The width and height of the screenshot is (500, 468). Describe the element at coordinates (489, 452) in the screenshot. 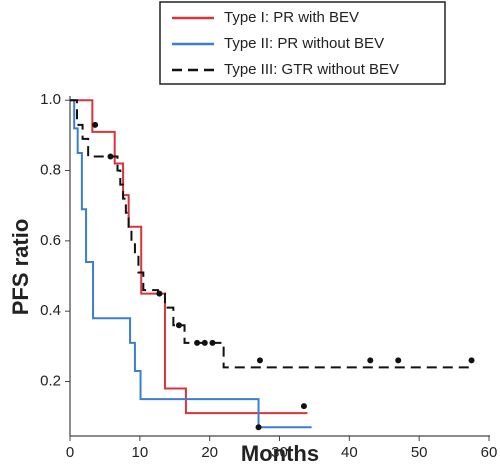

I see `x-tick-label: 60` at that location.